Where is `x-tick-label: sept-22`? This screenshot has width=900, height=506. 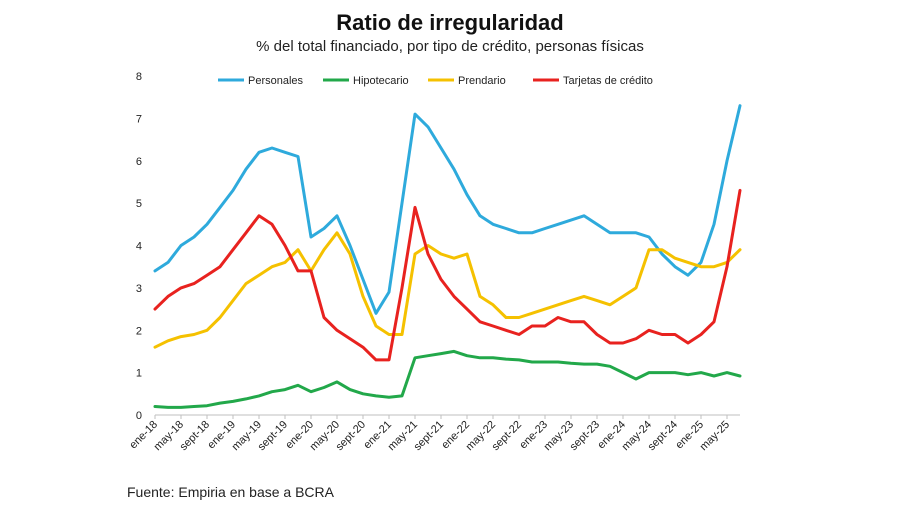 x-tick-label: sept-22 is located at coordinates (507, 436).